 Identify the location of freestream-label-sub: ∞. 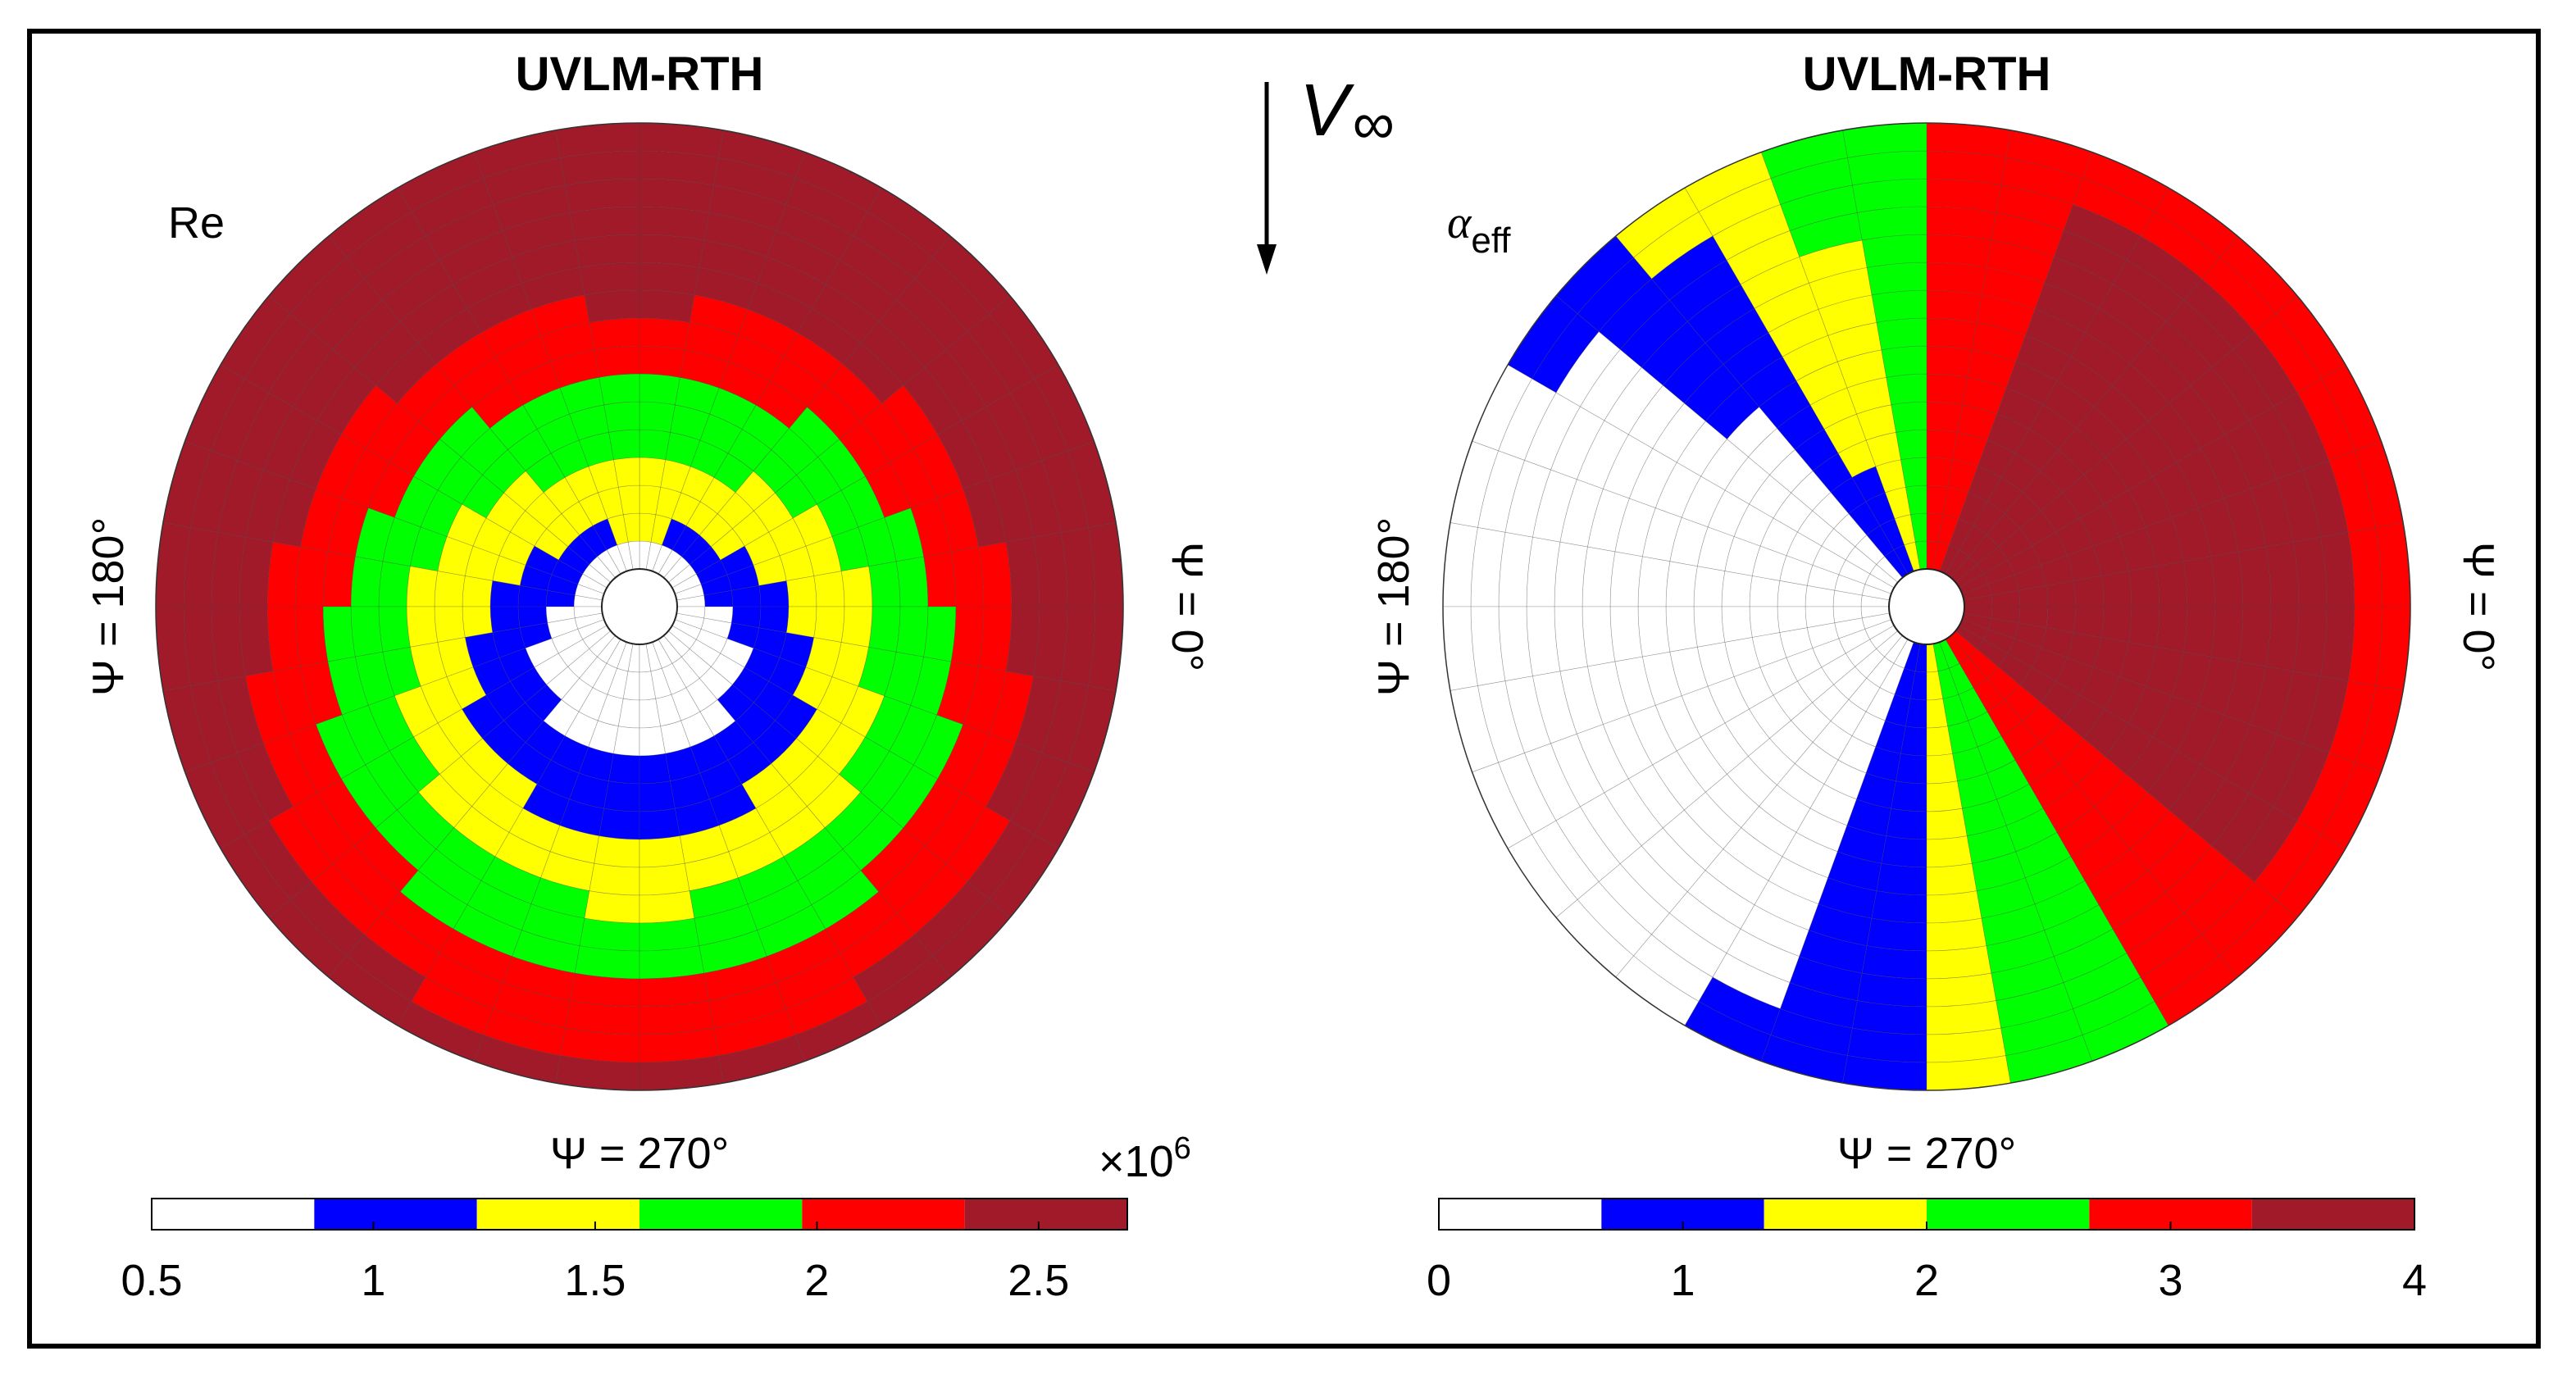
(1373, 124).